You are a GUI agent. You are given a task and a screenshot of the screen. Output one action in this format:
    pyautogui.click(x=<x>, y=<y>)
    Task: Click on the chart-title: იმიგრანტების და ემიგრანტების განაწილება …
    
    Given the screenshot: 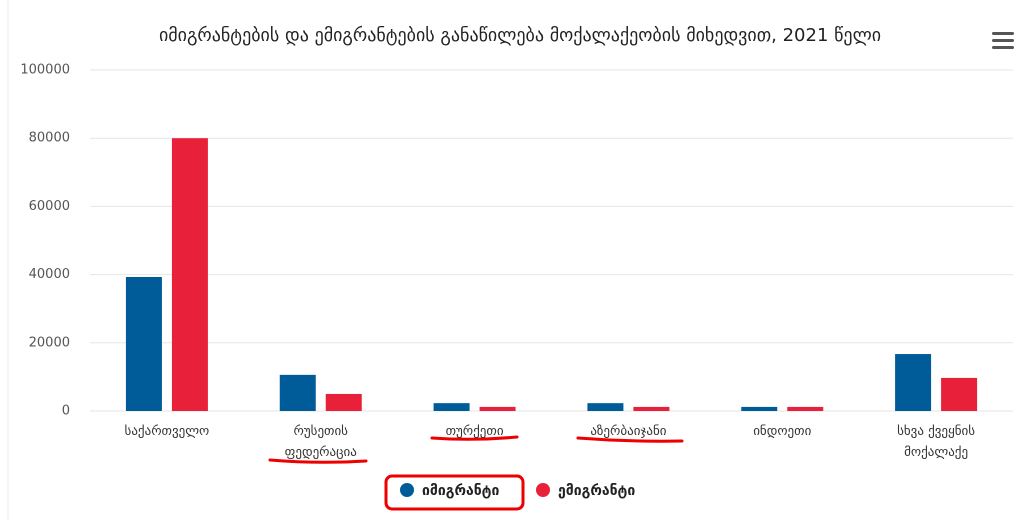 What is the action you would take?
    pyautogui.click(x=520, y=35)
    